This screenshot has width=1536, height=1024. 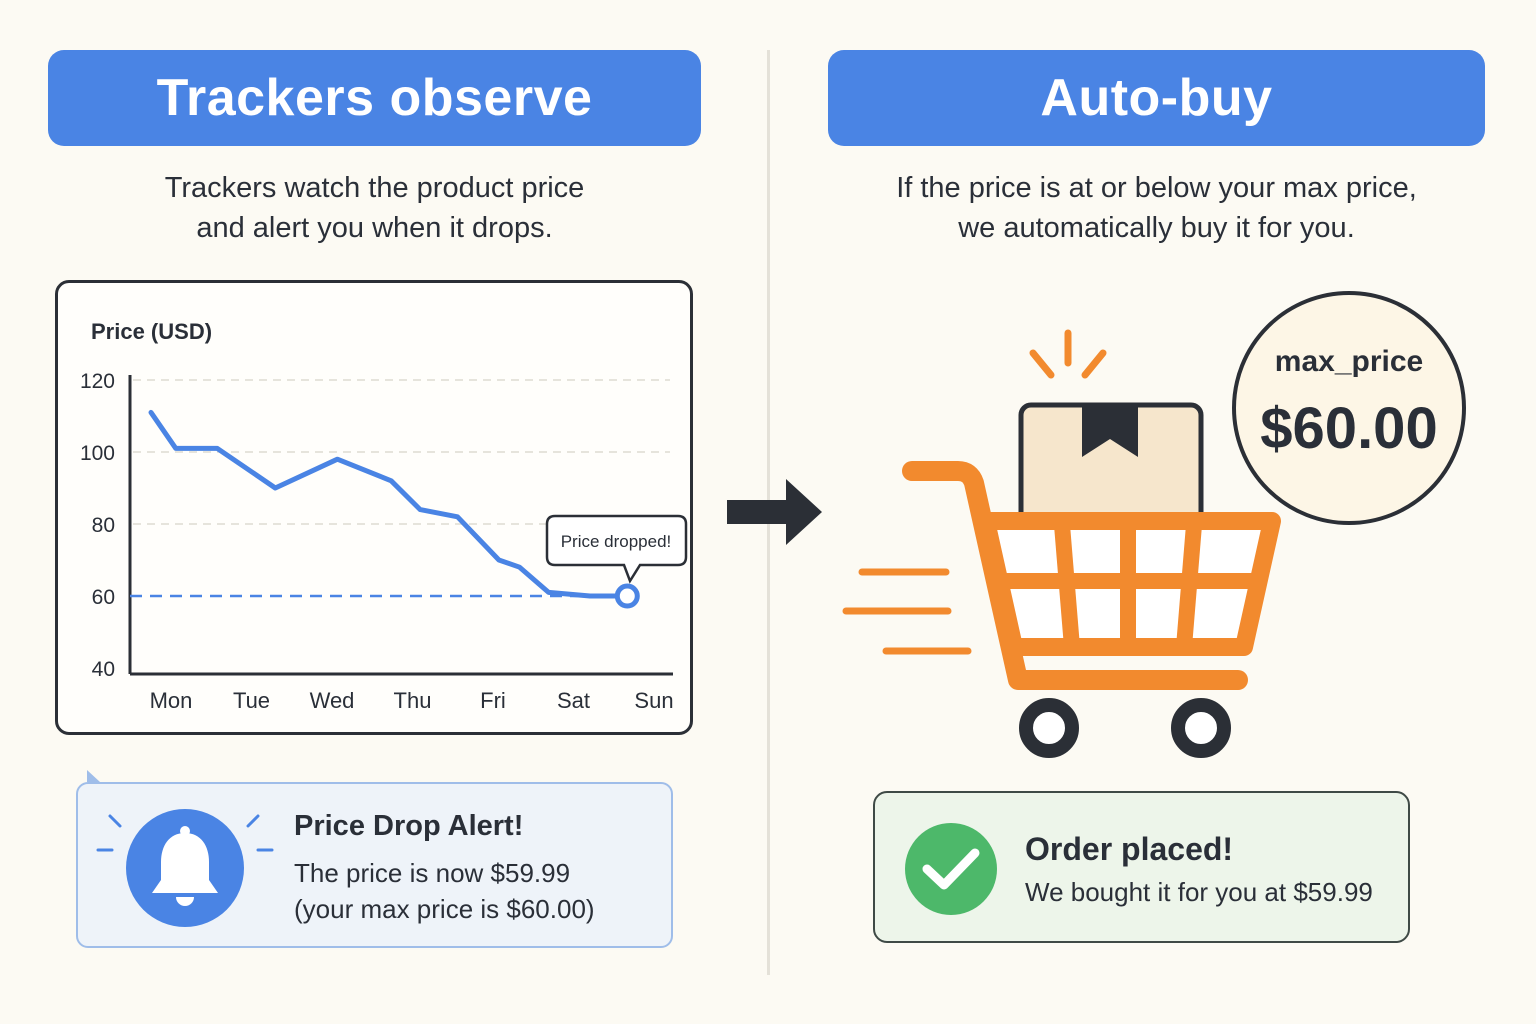 What do you see at coordinates (1349, 361) in the screenshot?
I see `max-price-label: max_price` at bounding box center [1349, 361].